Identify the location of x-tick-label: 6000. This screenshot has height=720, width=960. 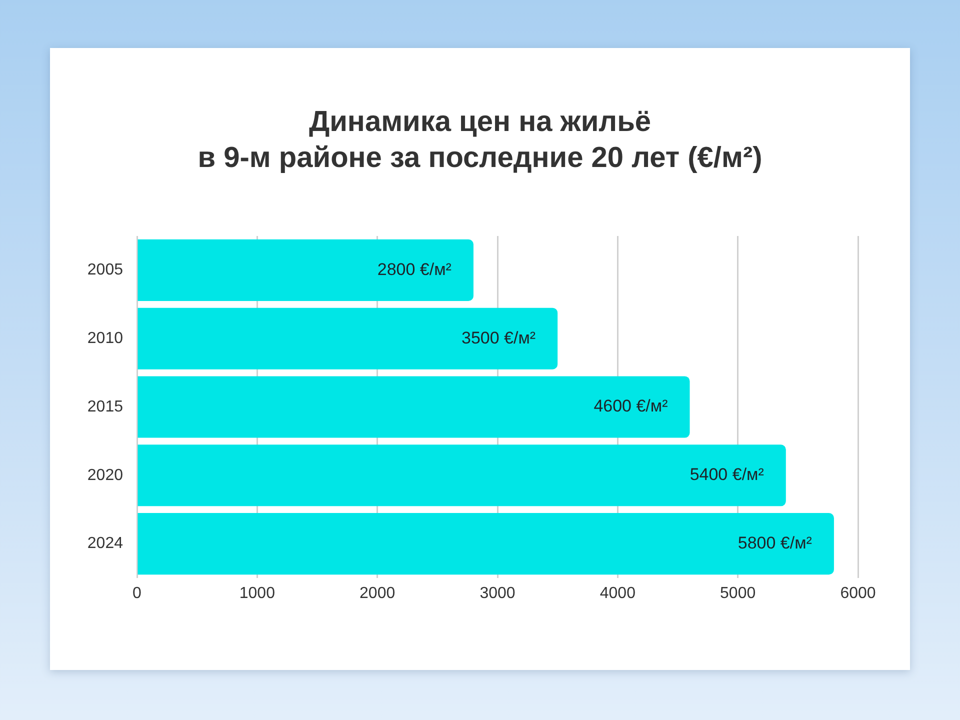
(858, 593).